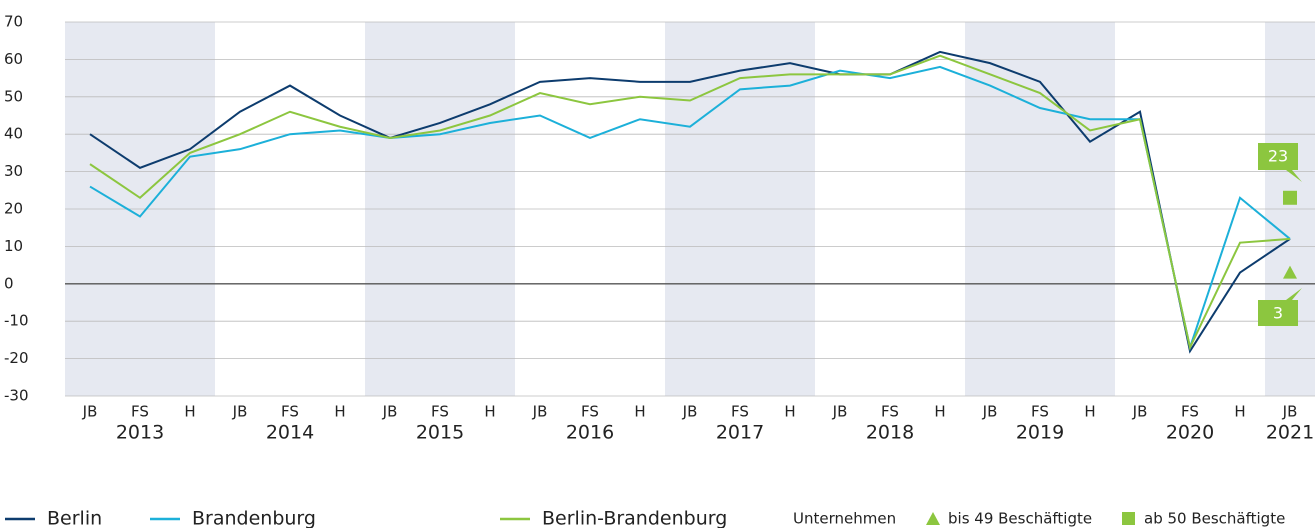  I want to click on year-label: 2020, so click(1190, 433).